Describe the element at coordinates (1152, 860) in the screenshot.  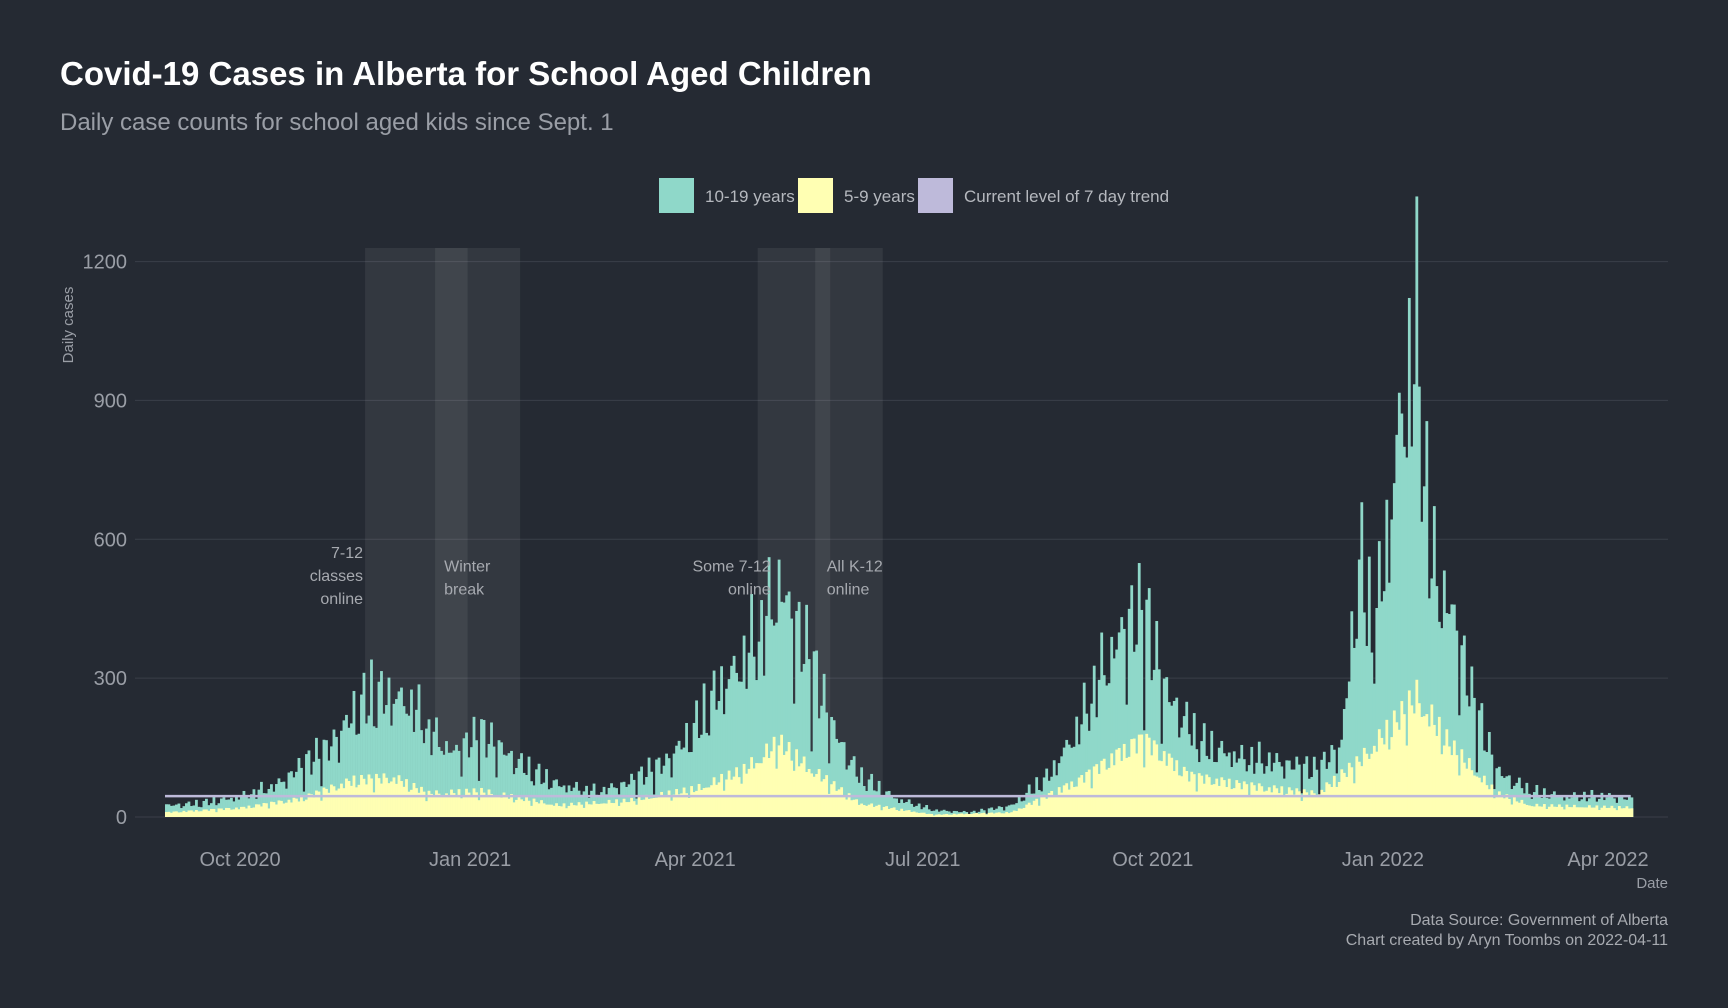
I see `x-tick-label: Oct 2021` at that location.